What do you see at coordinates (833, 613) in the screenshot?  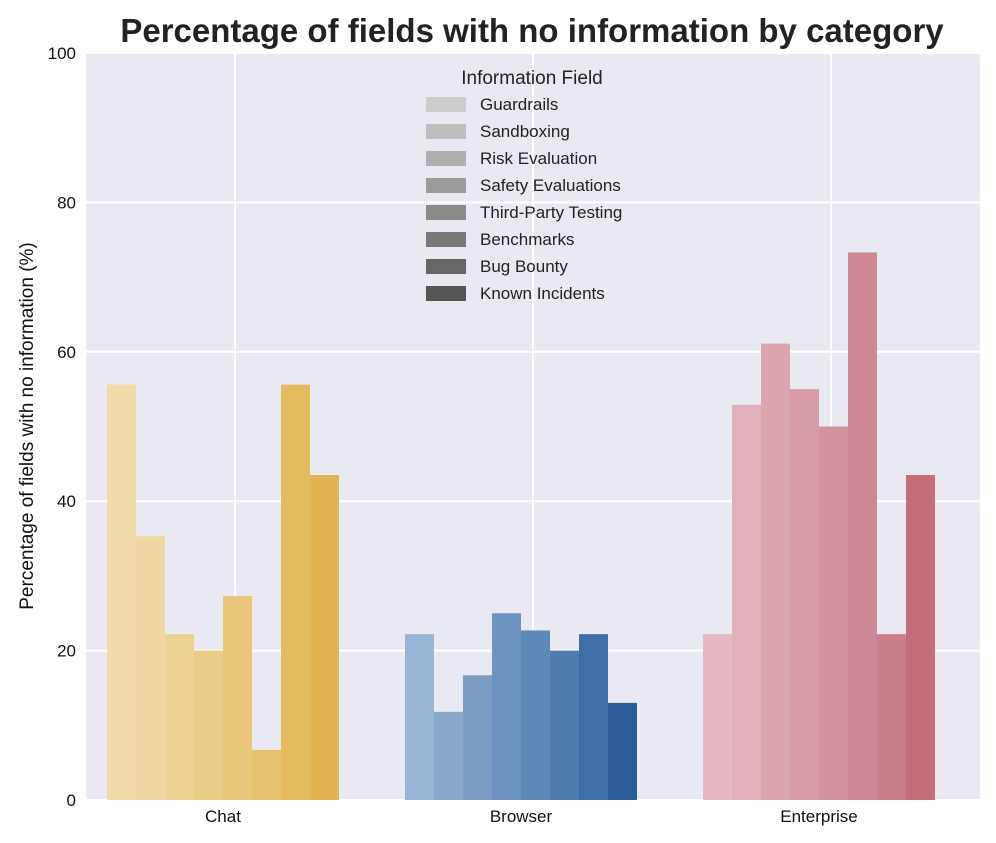 I see `bar-enterprise-third-party-testing` at bounding box center [833, 613].